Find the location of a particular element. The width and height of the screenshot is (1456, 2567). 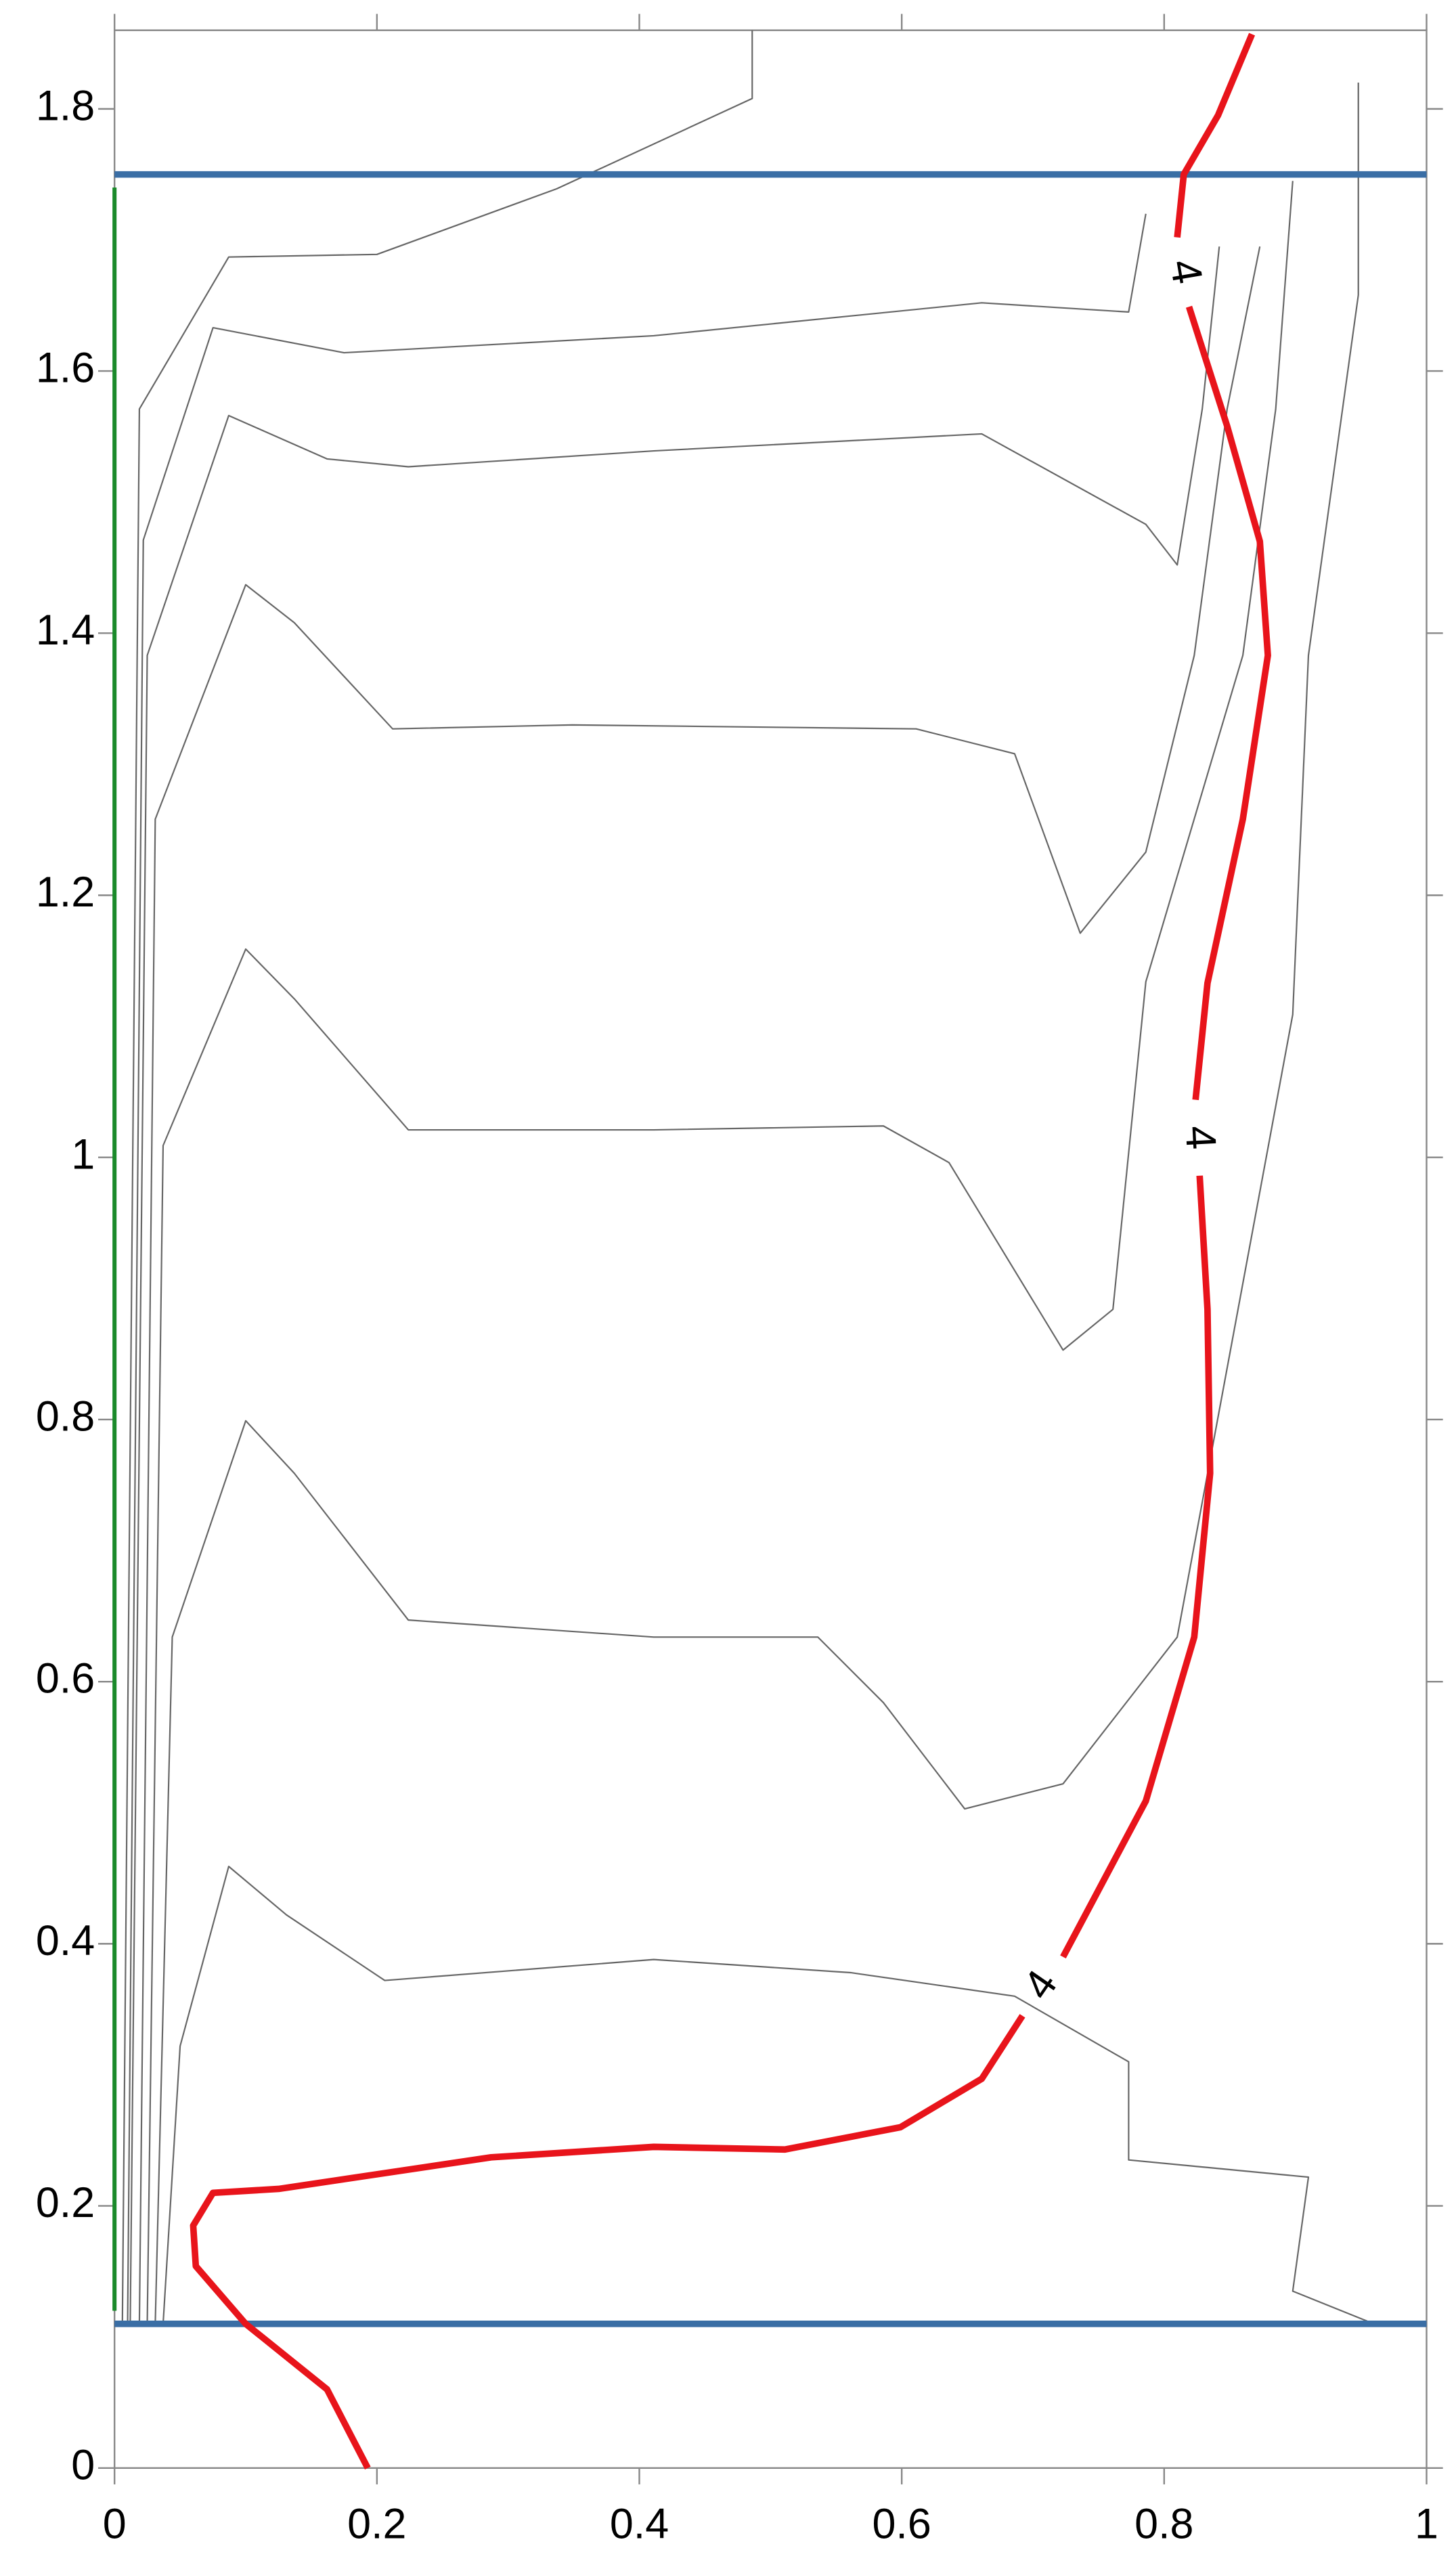

contour-line is located at coordinates (769, 2095).